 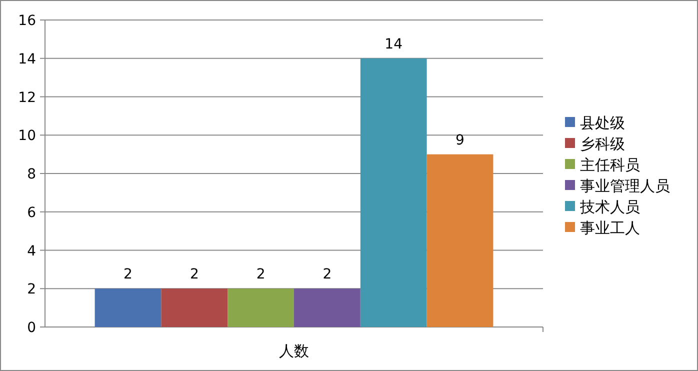 I want to click on y-tick-label: 10, so click(x=27, y=136).